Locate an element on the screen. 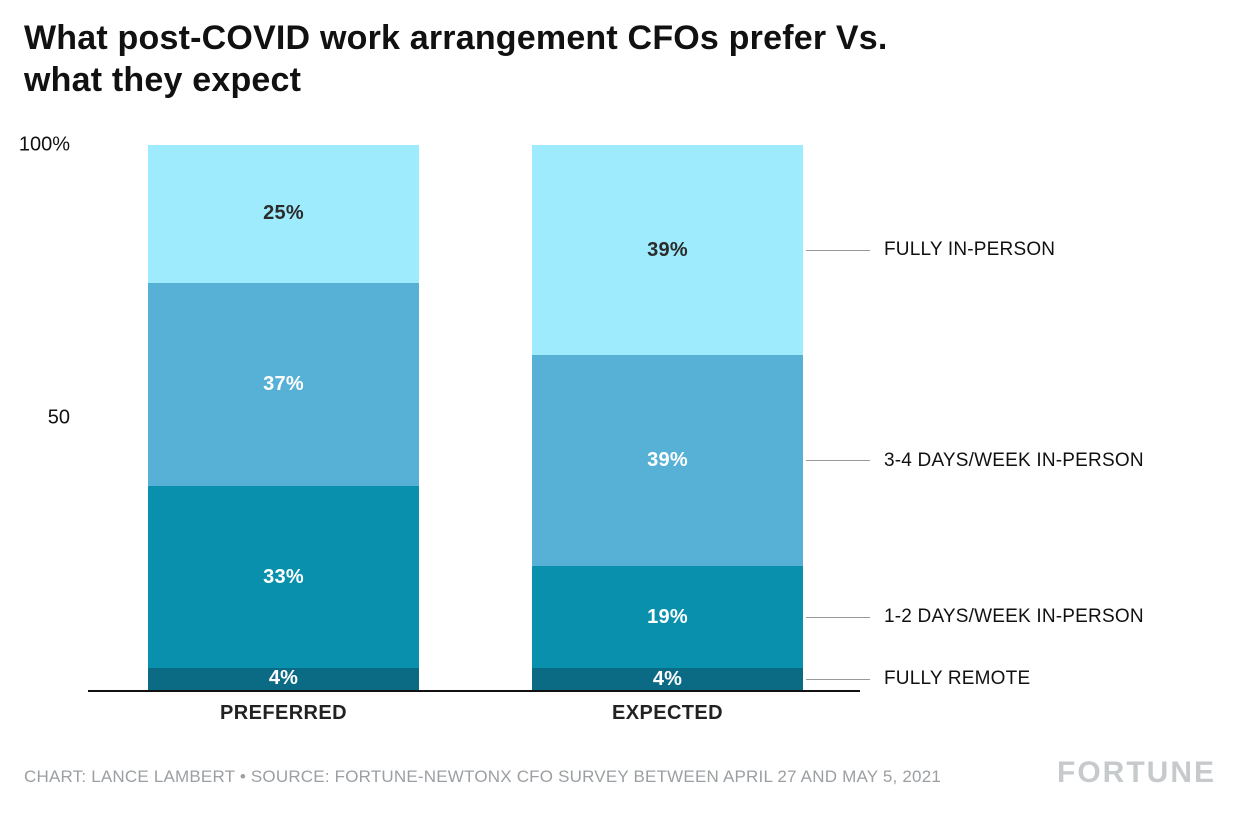 This screenshot has width=1240, height=840. x-axis-labels: PREFERRED EXPECTED is located at coordinates (620, 717).